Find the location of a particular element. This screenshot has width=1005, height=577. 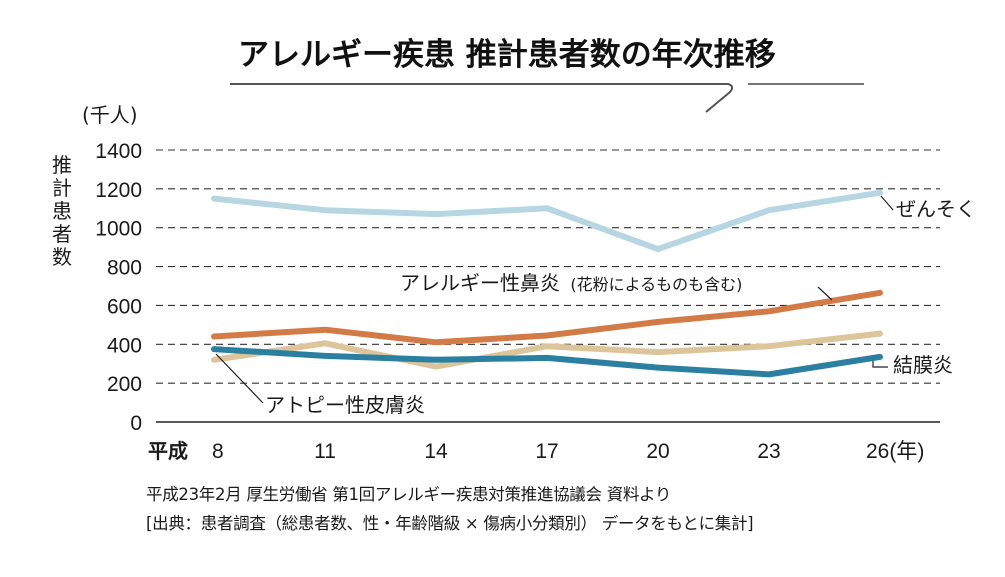

title-underline is located at coordinates (482, 98).